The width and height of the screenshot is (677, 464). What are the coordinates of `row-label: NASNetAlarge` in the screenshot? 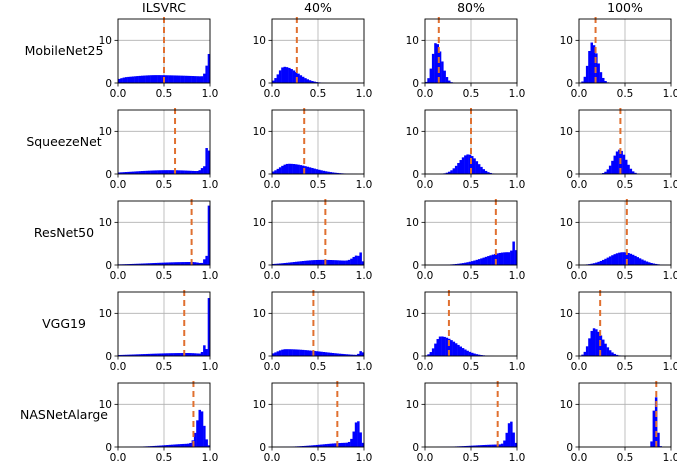 It's located at (64, 414).